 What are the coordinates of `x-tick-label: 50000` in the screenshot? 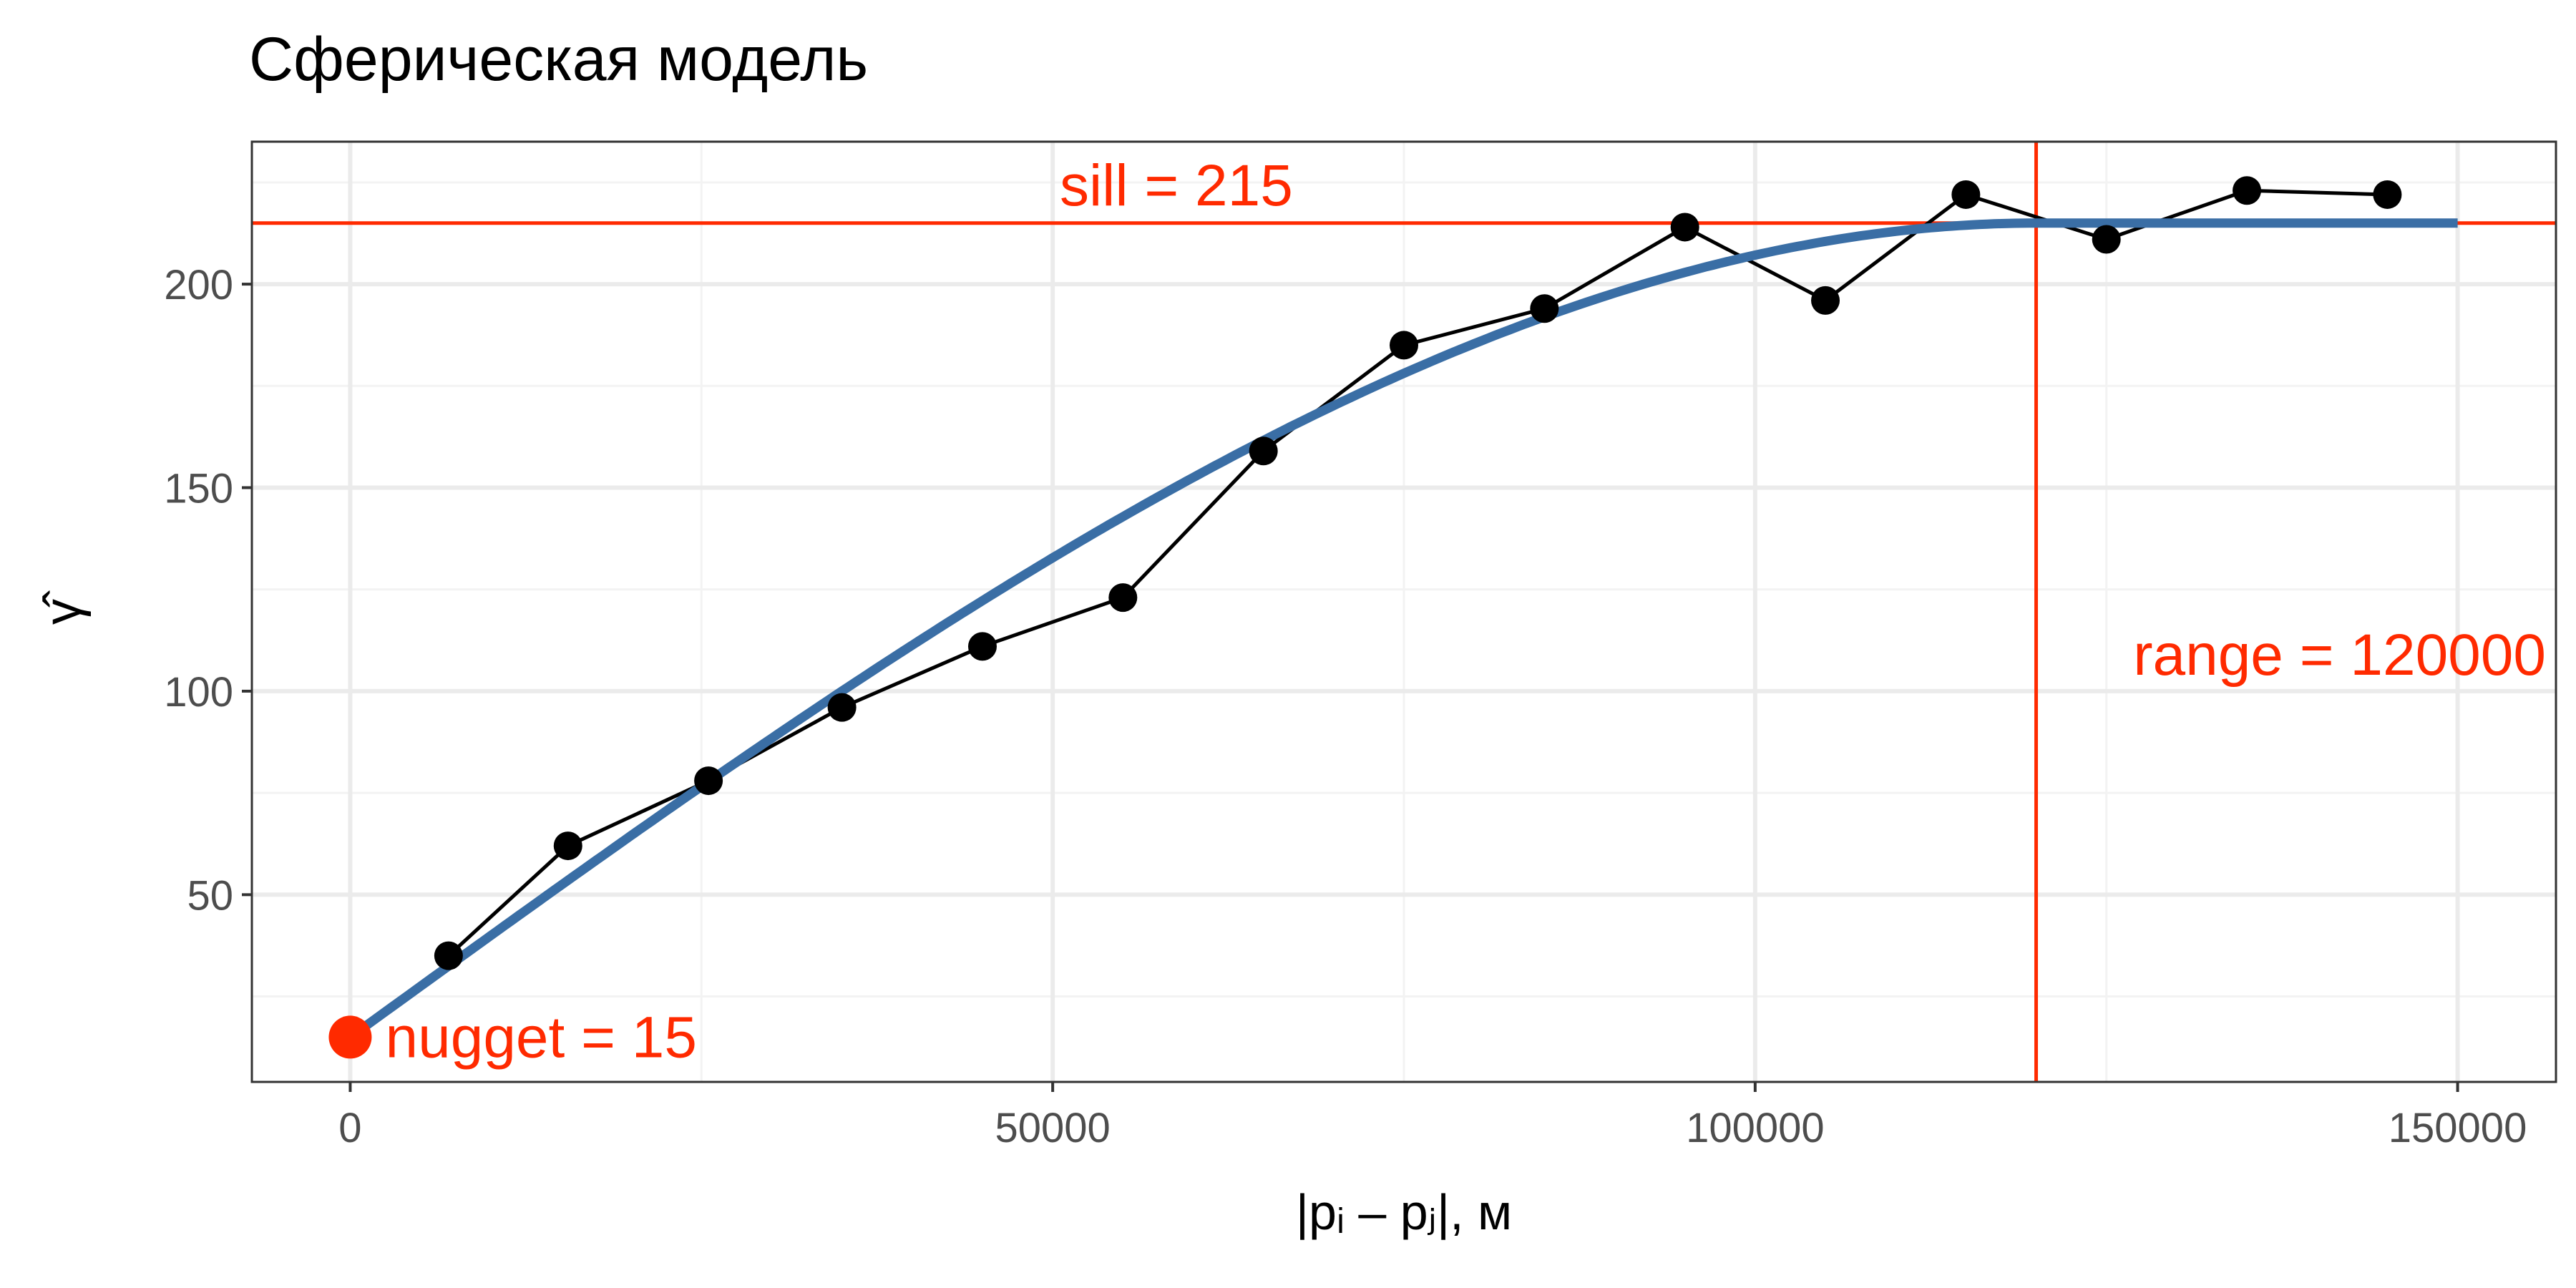 It's located at (1052, 1128).